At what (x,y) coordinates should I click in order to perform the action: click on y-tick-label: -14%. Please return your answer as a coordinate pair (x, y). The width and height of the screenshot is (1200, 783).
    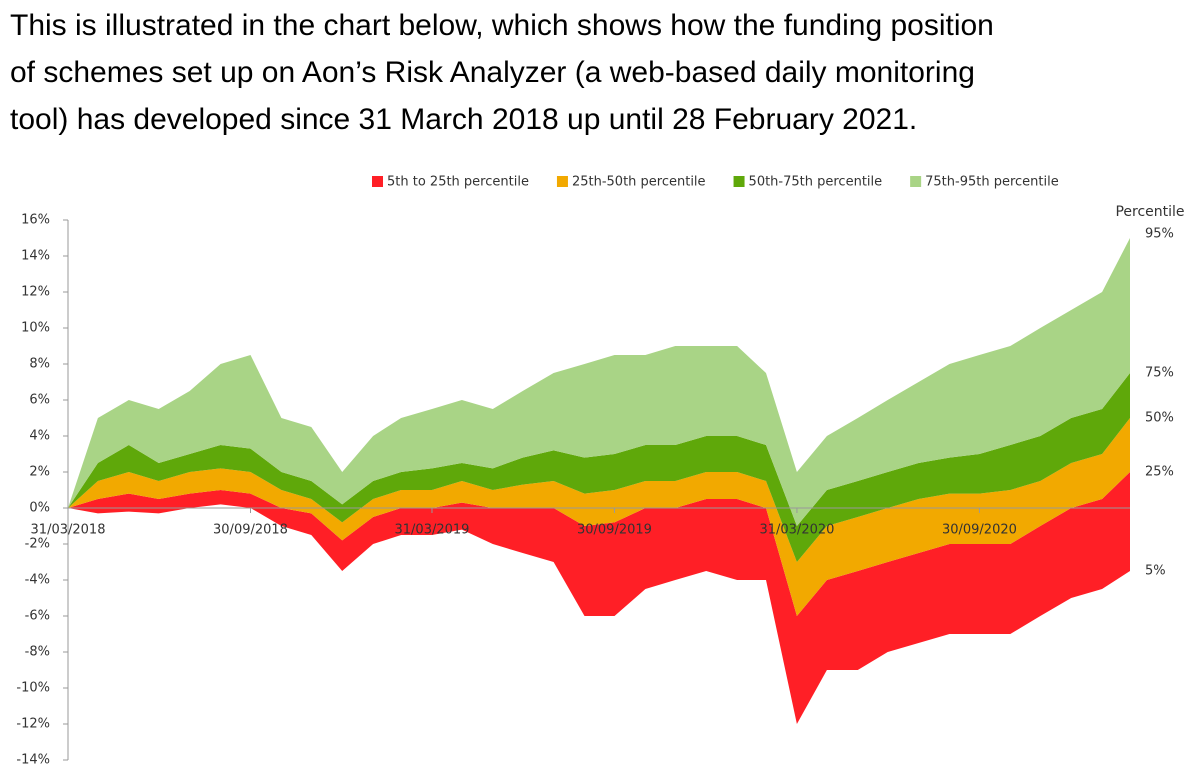
    Looking at the image, I should click on (33, 760).